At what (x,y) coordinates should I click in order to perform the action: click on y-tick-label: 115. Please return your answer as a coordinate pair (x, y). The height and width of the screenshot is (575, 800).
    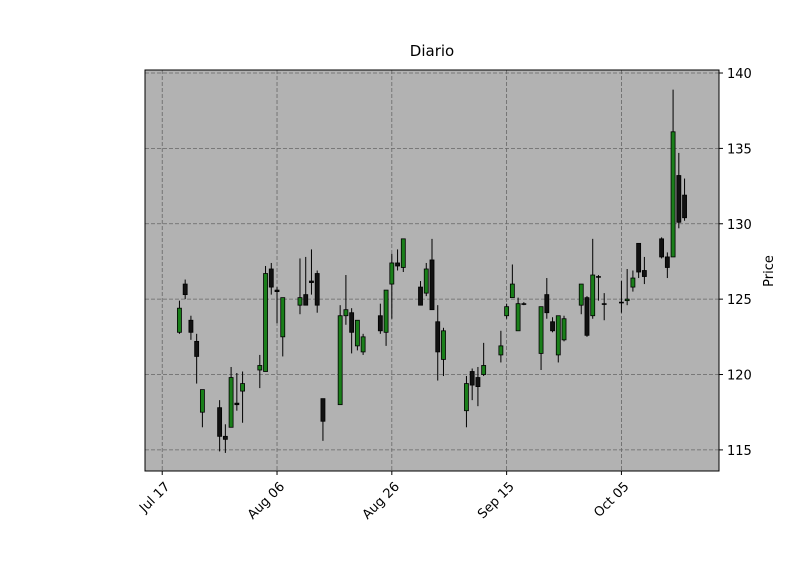
    Looking at the image, I should click on (739, 451).